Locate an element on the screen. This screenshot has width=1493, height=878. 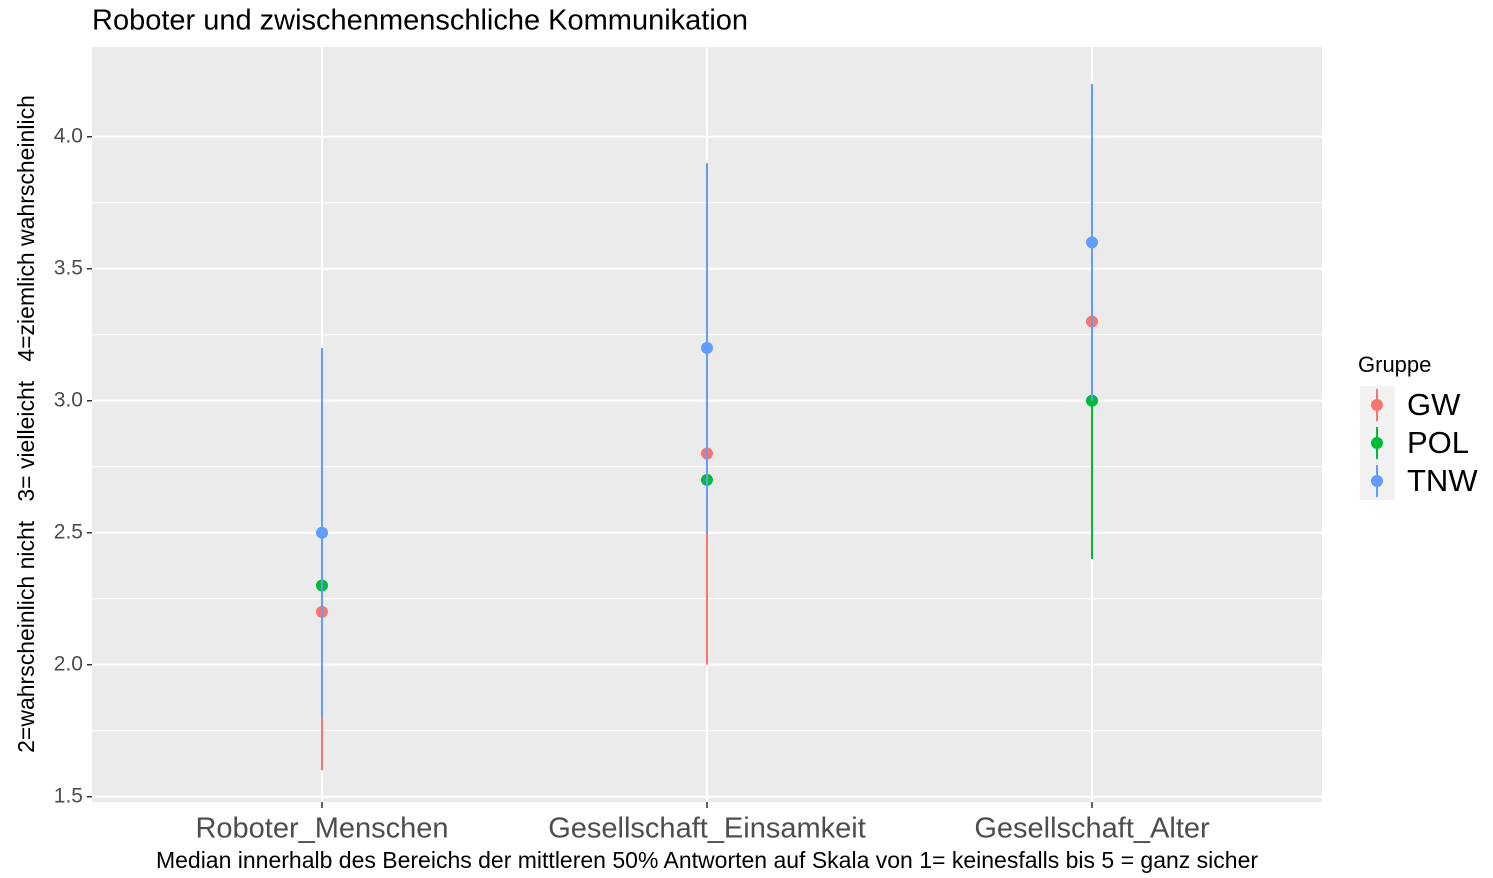
y-tick-label: 1.5 is located at coordinates (68, 795).